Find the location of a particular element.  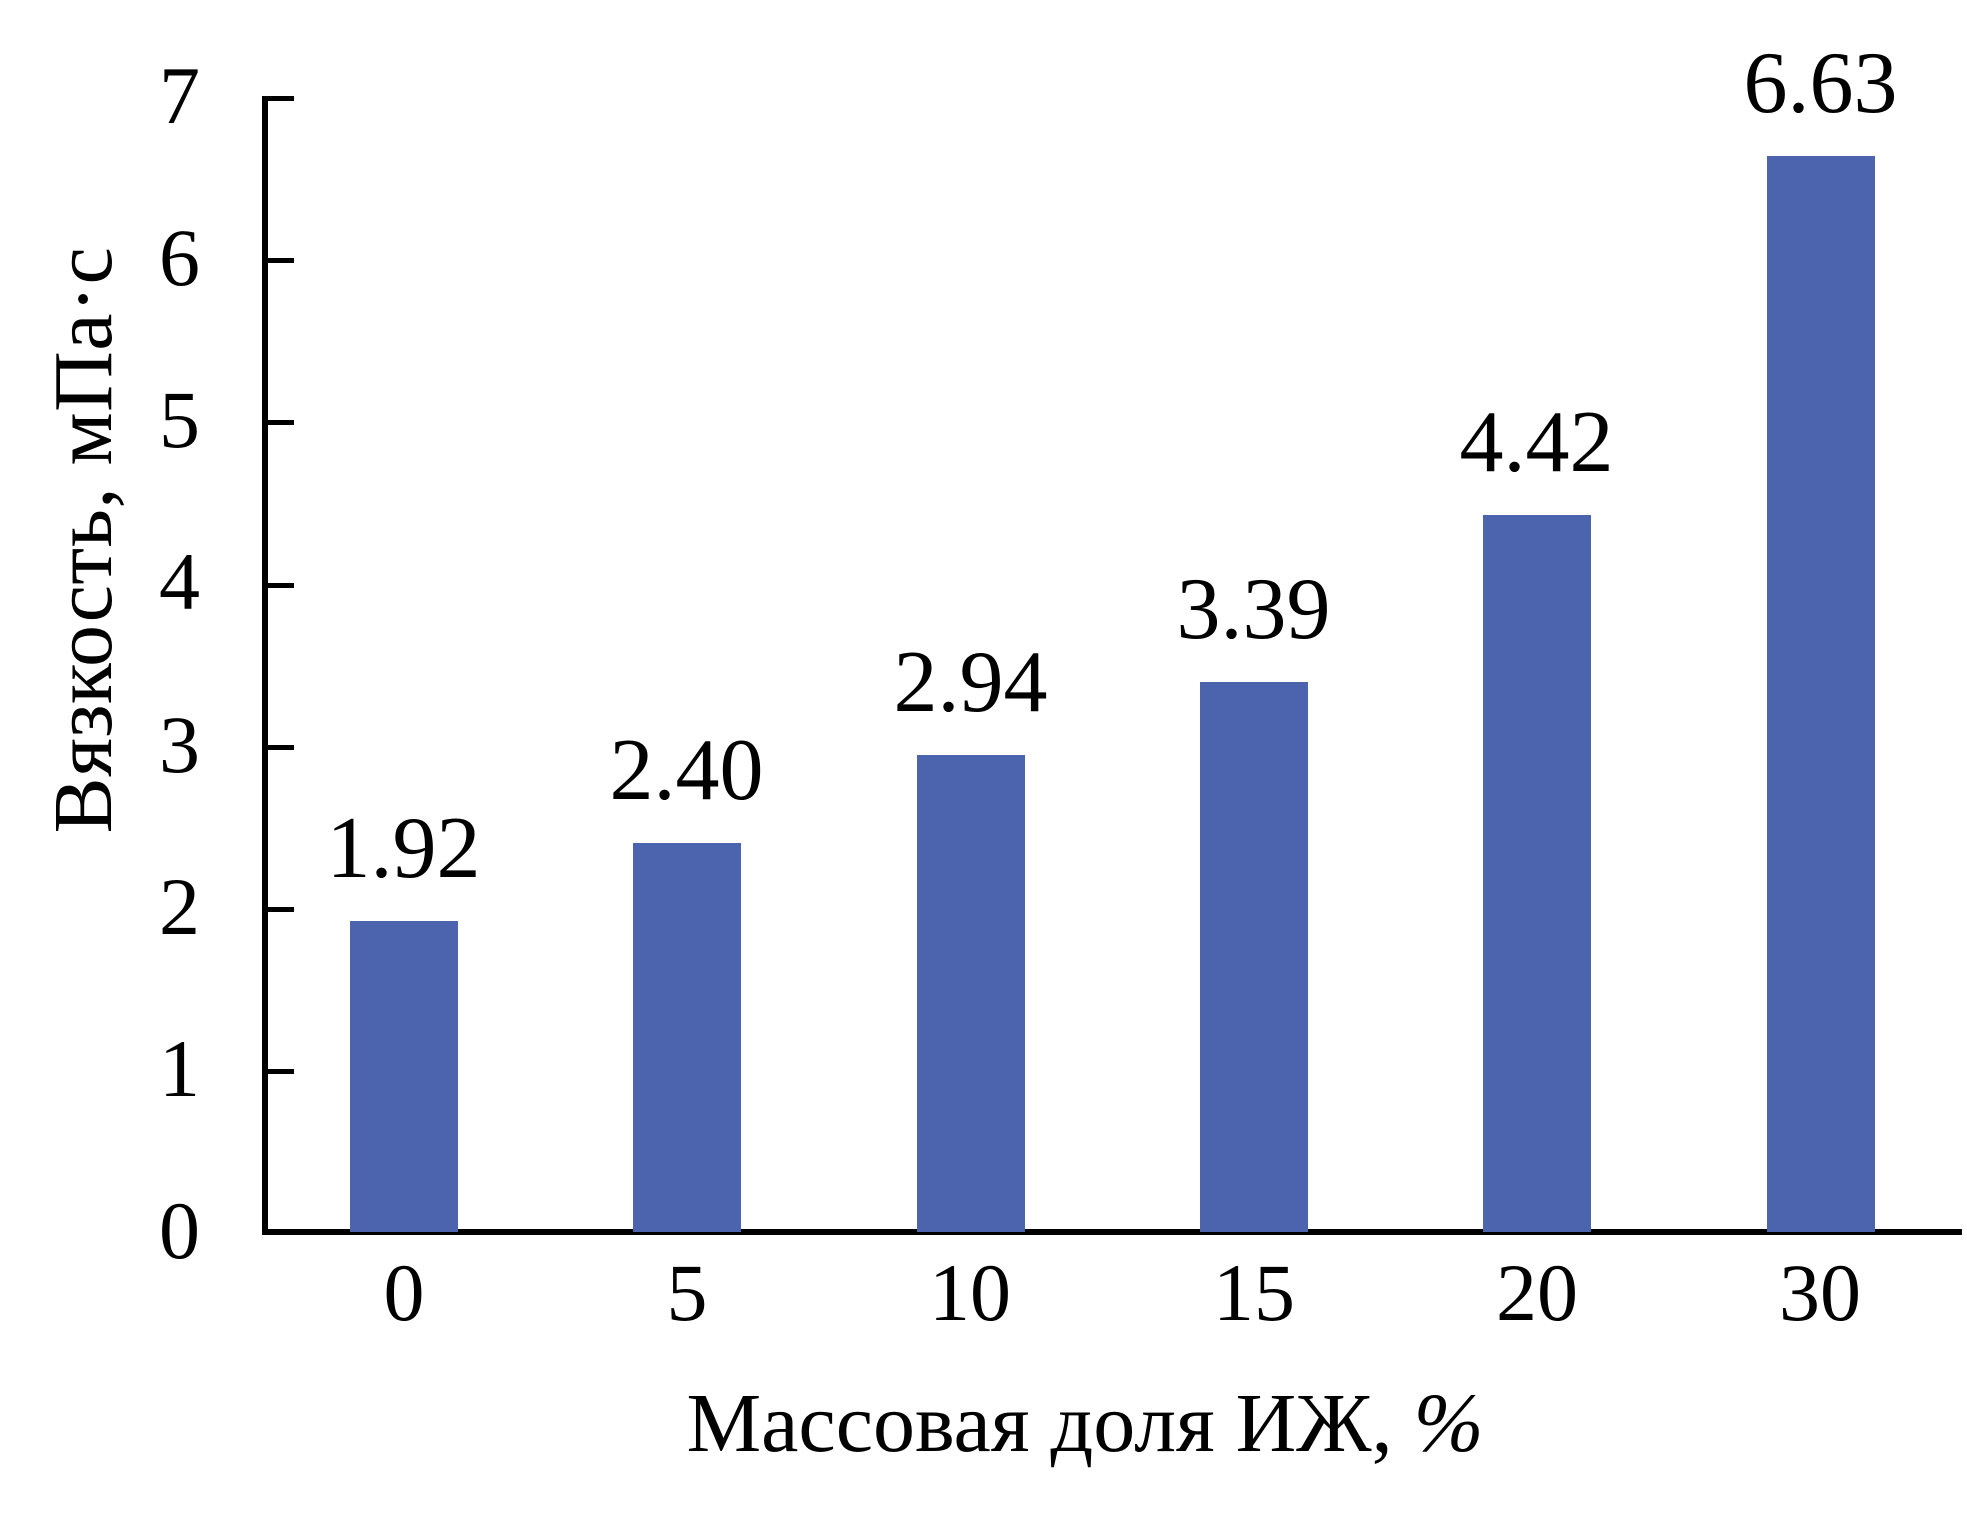

bar-group-4: 4.42 is located at coordinates (1536, 664).